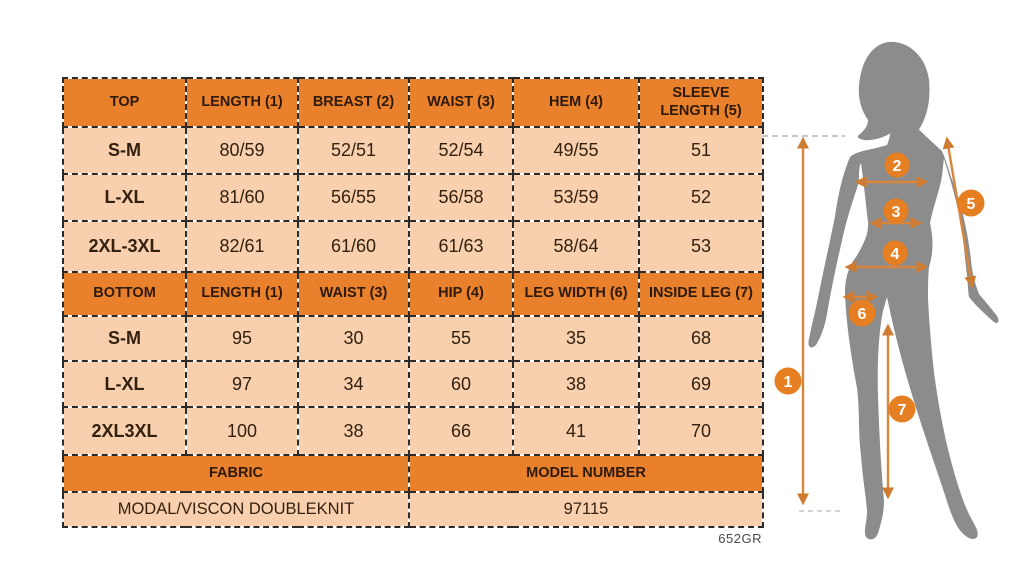  I want to click on table-row: L-XL 81/60 56/55 56/58 53/59 52, so click(413, 197).